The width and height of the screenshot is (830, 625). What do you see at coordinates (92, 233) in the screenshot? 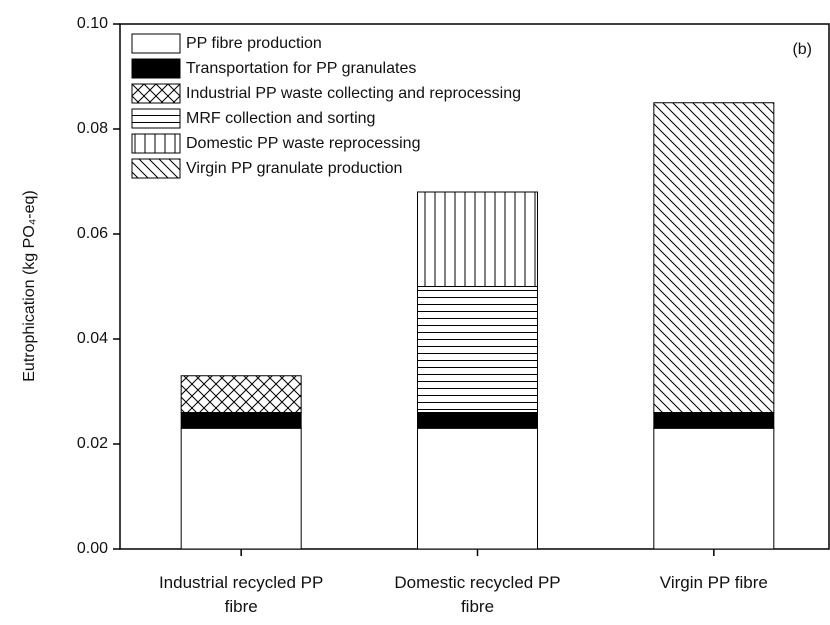
I see `y-tick-label: 0.06` at bounding box center [92, 233].